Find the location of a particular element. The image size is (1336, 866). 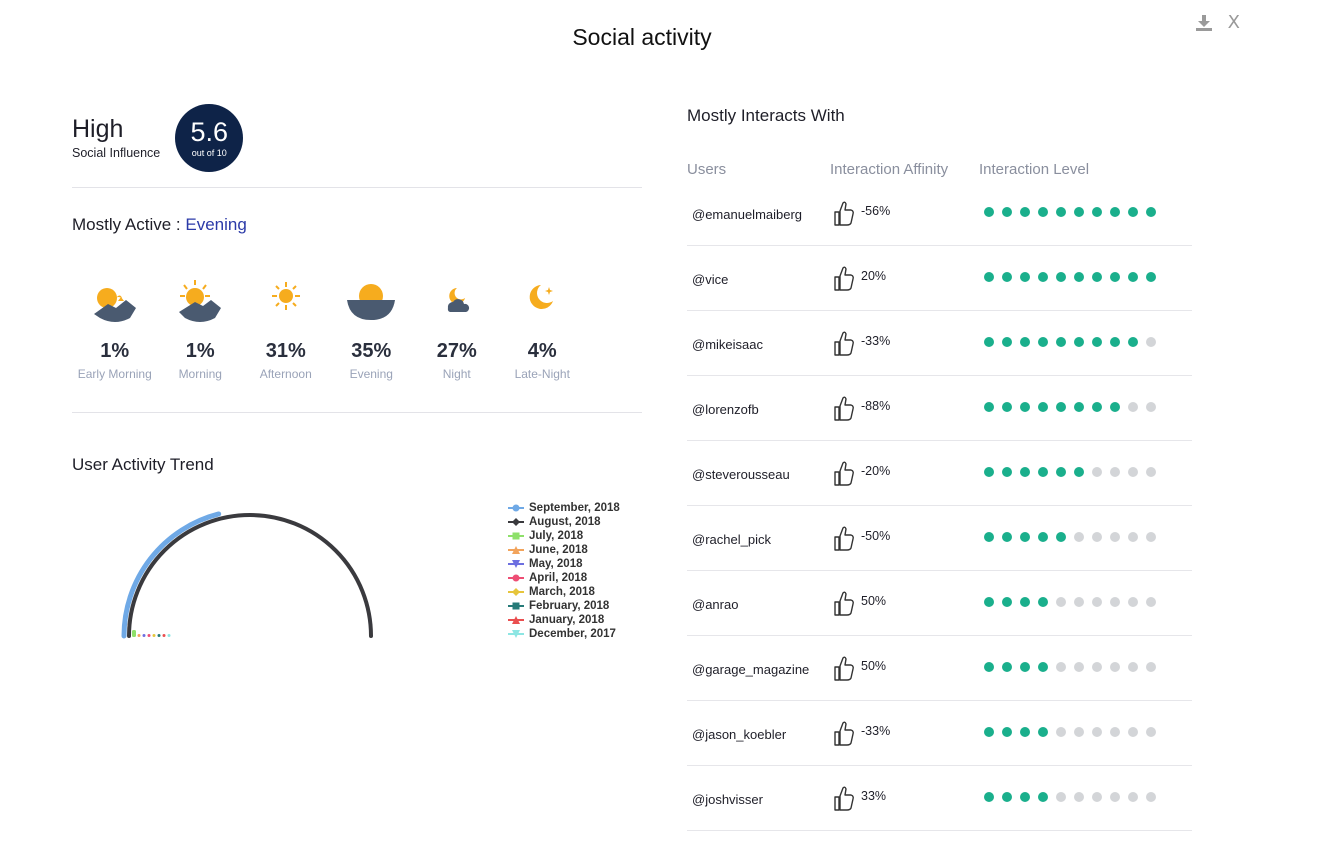

social-influence: High Social Influence 5.6 out of 10 is located at coordinates (357, 137).